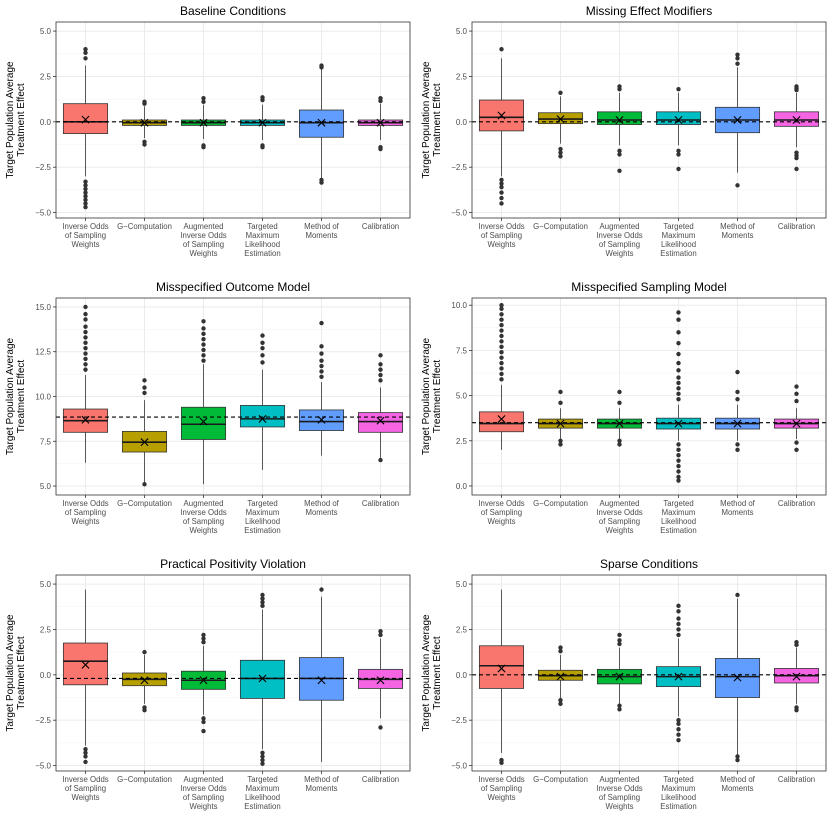 The width and height of the screenshot is (830, 830). I want to click on x-tick-label: Estimation, so click(678, 530).